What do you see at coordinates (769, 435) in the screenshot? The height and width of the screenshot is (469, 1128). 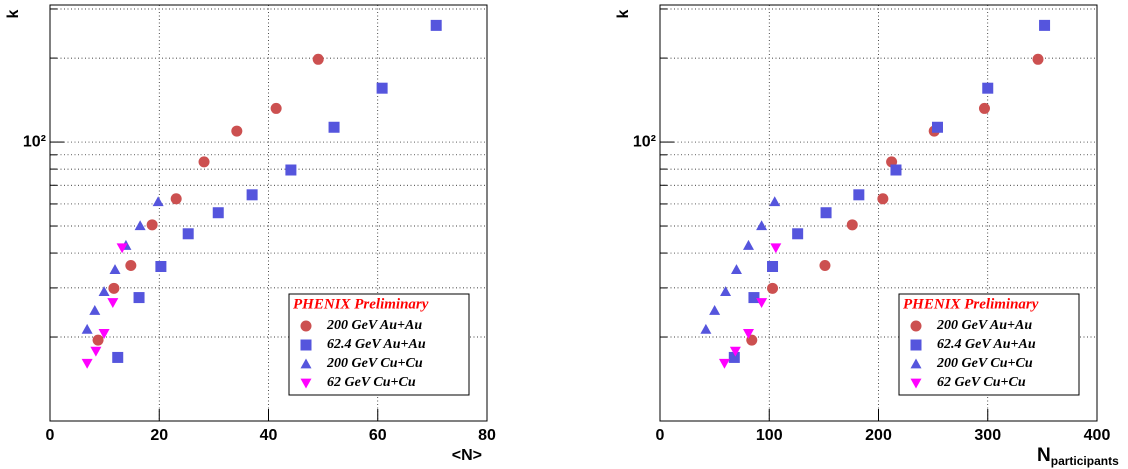 I see `x-tick-label: 100` at bounding box center [769, 435].